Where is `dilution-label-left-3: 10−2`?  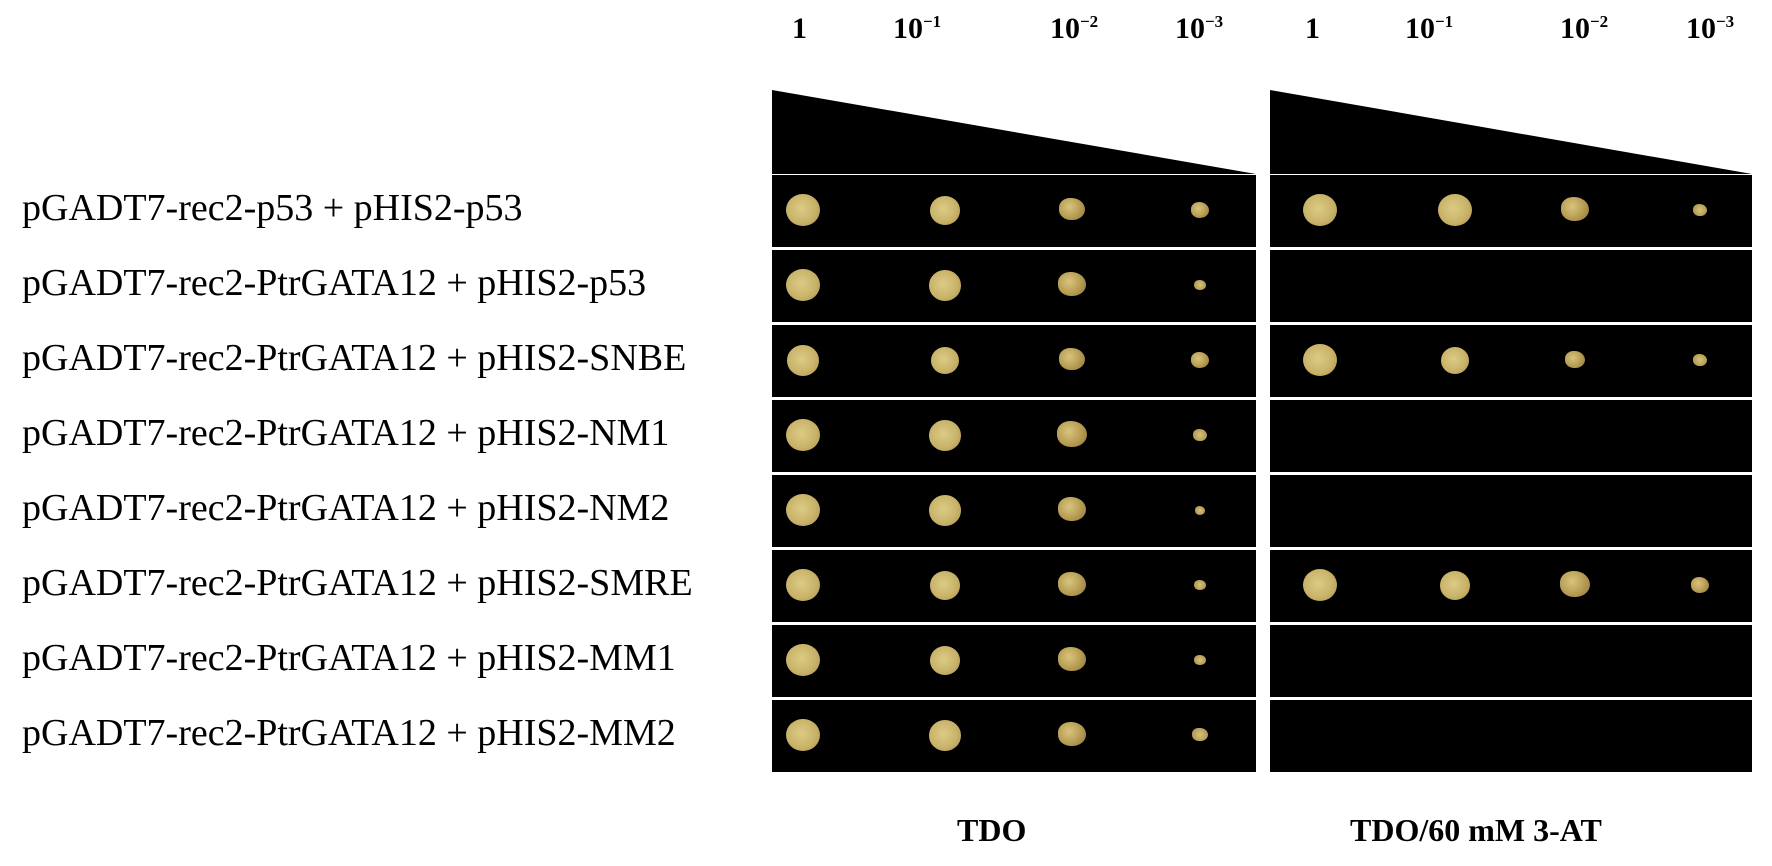
dilution-label-left-3: 10−2 is located at coordinates (1074, 28).